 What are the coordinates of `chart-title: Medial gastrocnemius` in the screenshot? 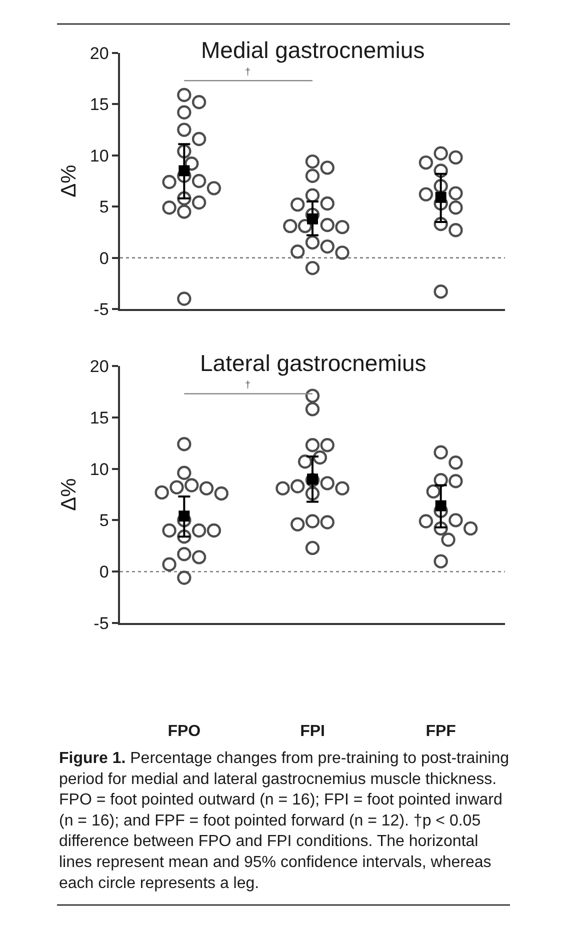 It's located at (313, 50).